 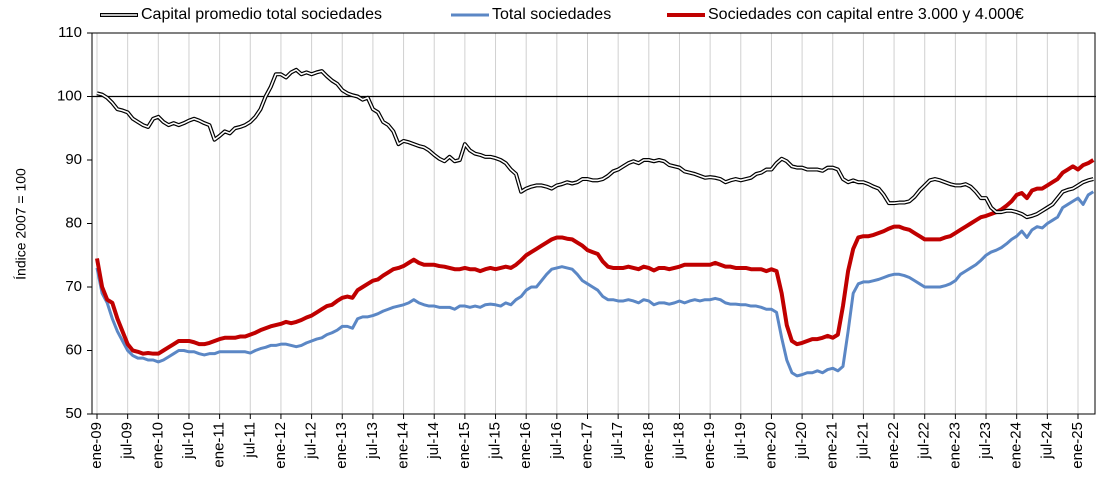 I want to click on legend-label: Capital promedio total sociedades, so click(x=261, y=14).